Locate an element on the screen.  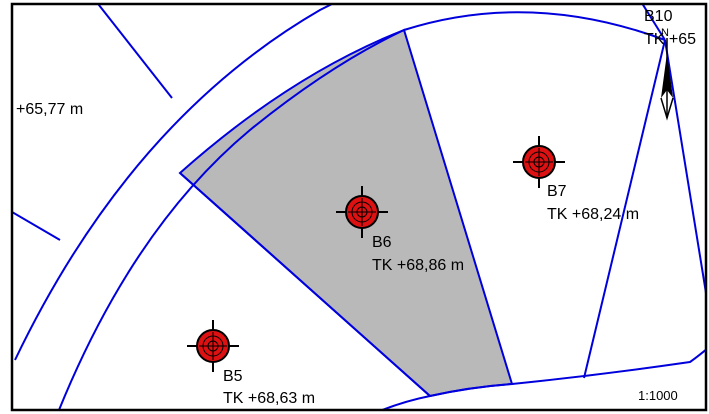
parcel-line-e is located at coordinates (624, 209).